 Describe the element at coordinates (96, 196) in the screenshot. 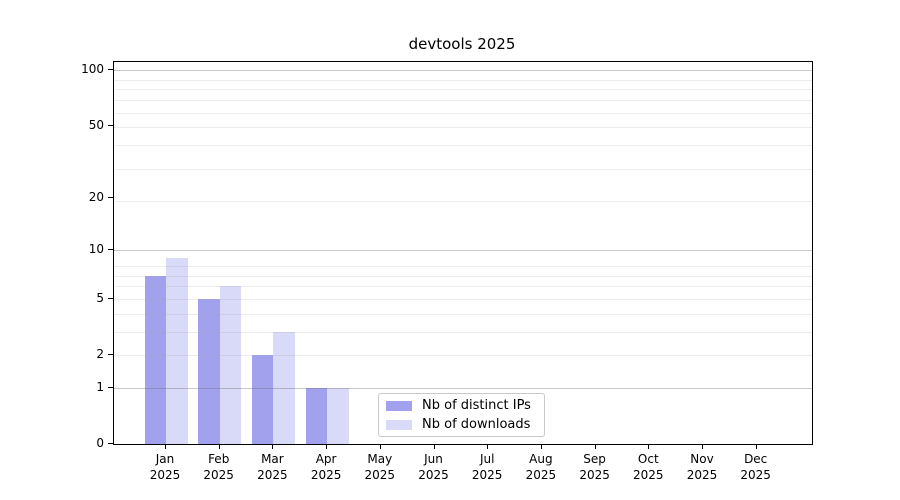

I see `y-tick-label-20: 20` at that location.